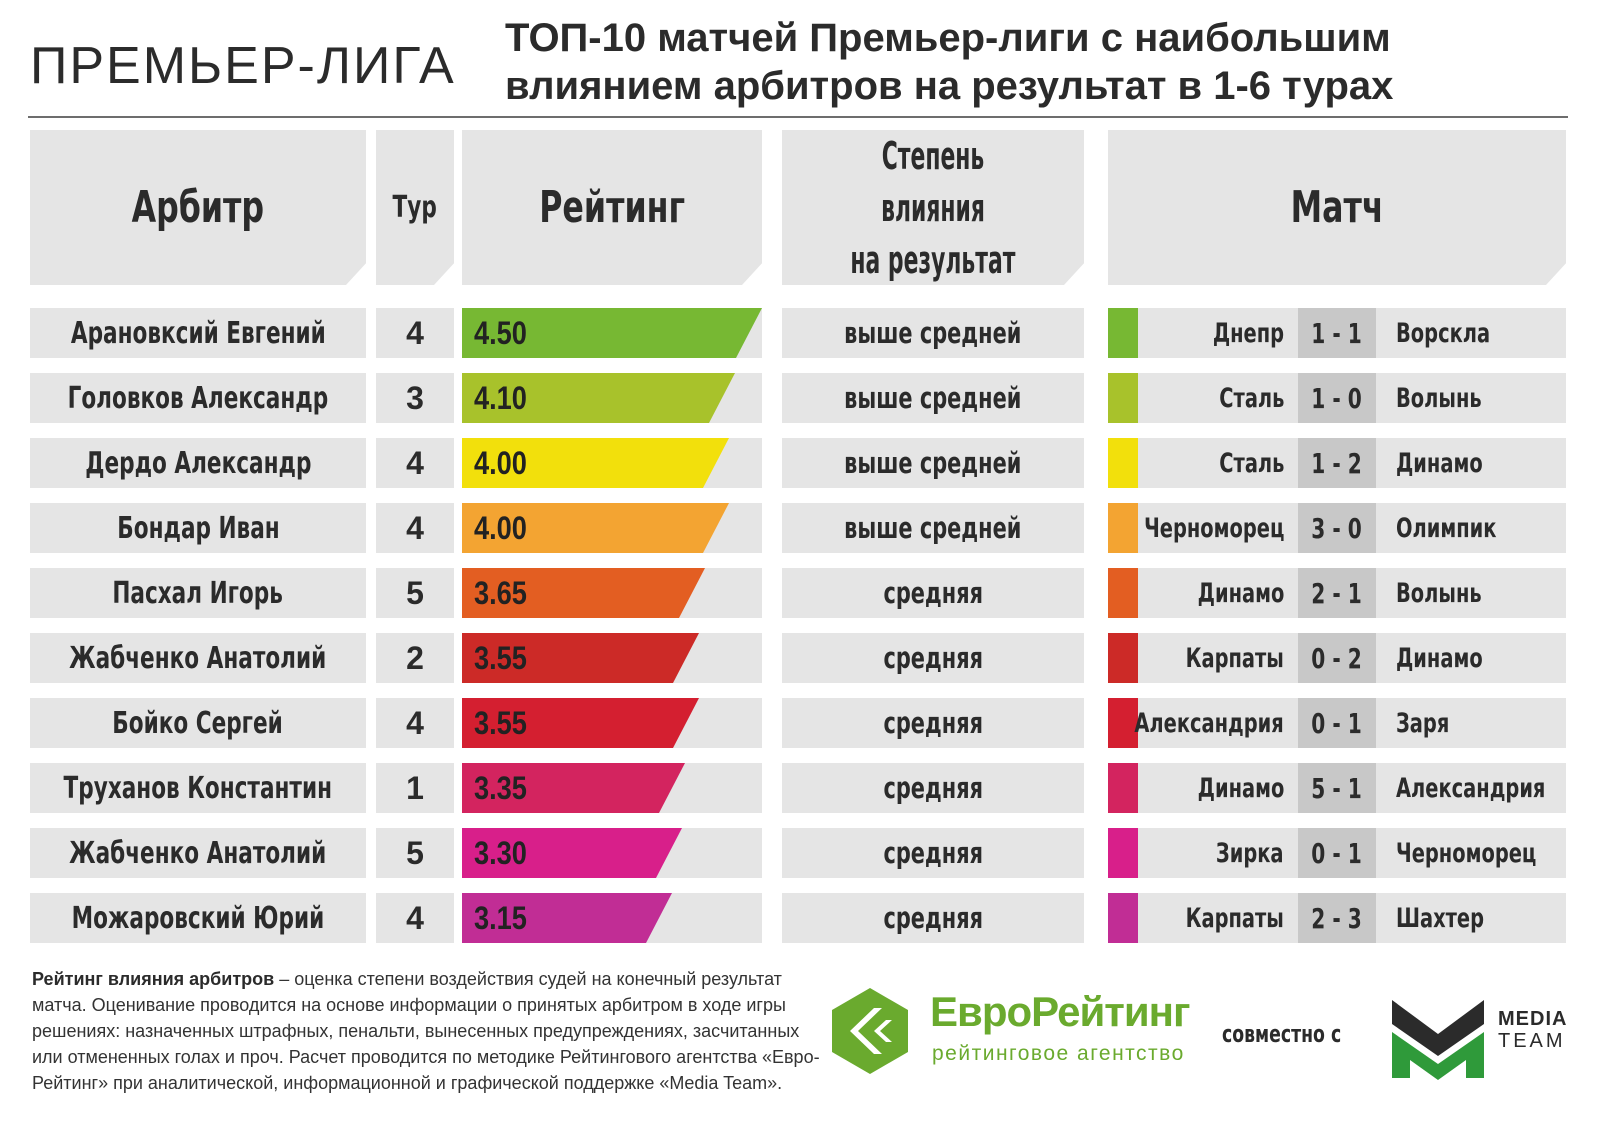 This screenshot has width=1600, height=1129. What do you see at coordinates (1533, 1019) in the screenshot?
I see `media-team-line-1: MEDIA` at bounding box center [1533, 1019].